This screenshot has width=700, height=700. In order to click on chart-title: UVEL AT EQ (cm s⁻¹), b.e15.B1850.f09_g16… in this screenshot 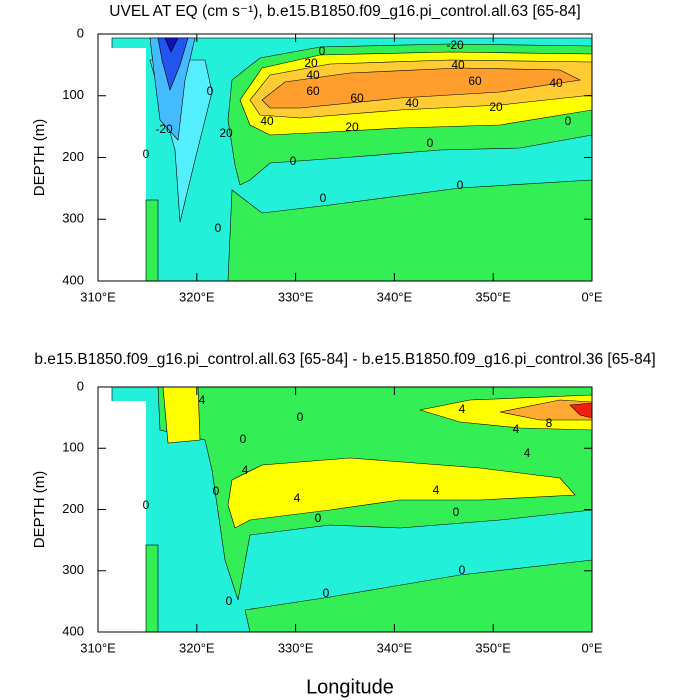, I will do `click(344, 11)`.